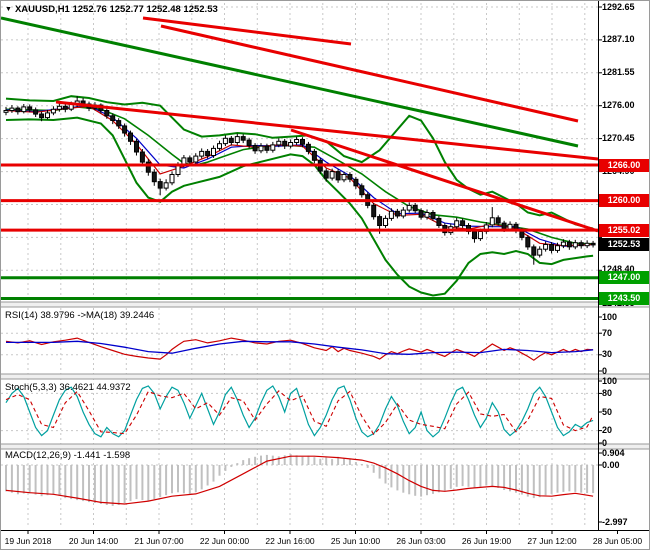 This screenshot has width=650, height=550. What do you see at coordinates (618, 72) in the screenshot?
I see `price-axis-label: 1281.55` at bounding box center [618, 72].